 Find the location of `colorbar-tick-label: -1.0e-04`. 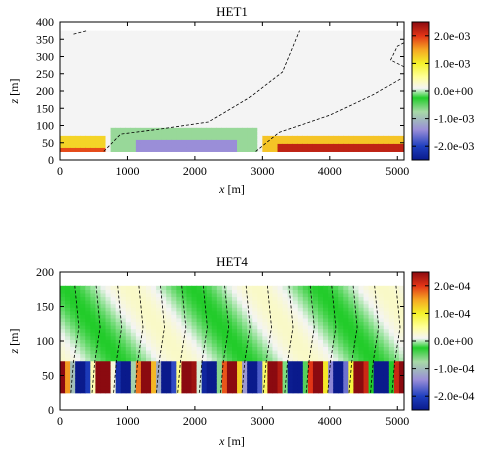

colorbar-tick-label: -1.0e-04 is located at coordinates (454, 369).